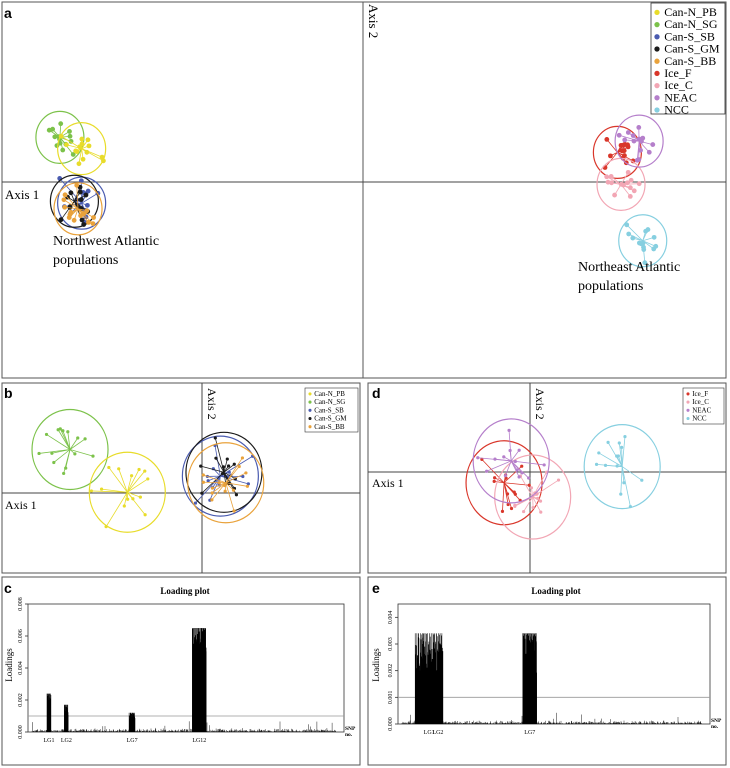 This screenshot has width=730, height=768. I want to click on point-can-s-gm, so click(216, 458).